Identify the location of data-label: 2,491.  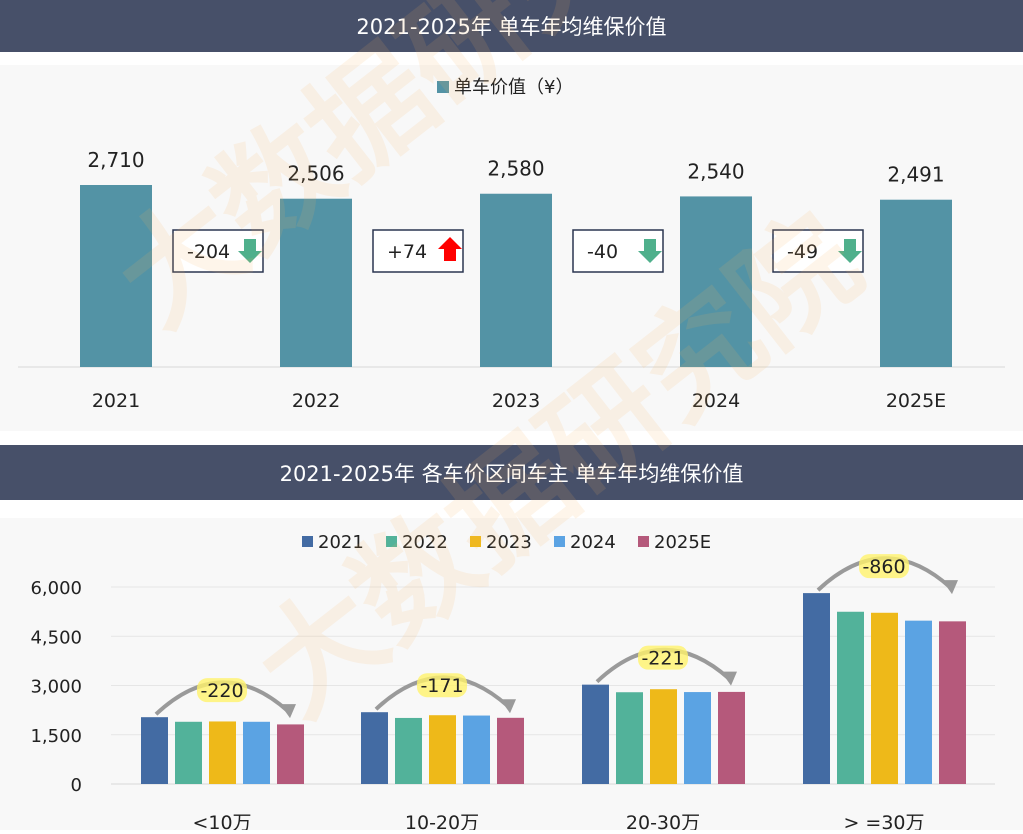
(915, 175).